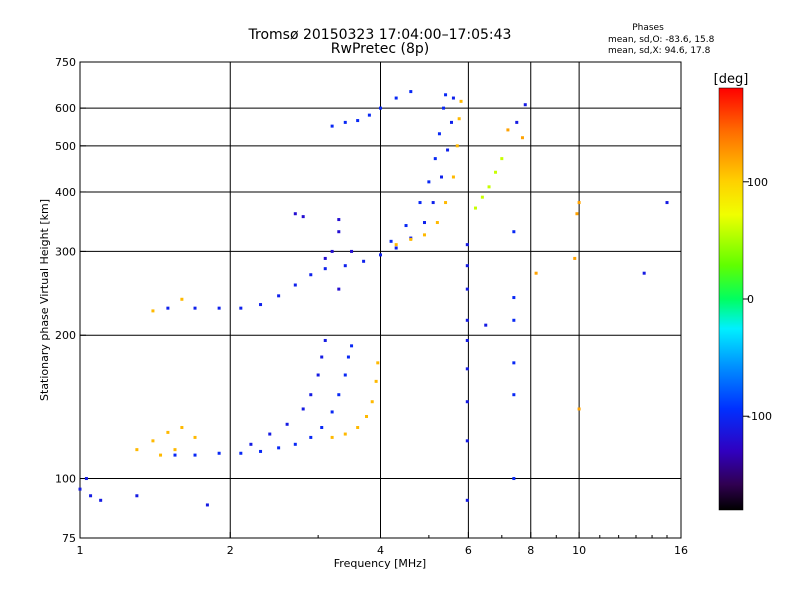 This screenshot has width=800, height=600. What do you see at coordinates (759, 416) in the screenshot?
I see `colorbar-tick-label: -100` at bounding box center [759, 416].